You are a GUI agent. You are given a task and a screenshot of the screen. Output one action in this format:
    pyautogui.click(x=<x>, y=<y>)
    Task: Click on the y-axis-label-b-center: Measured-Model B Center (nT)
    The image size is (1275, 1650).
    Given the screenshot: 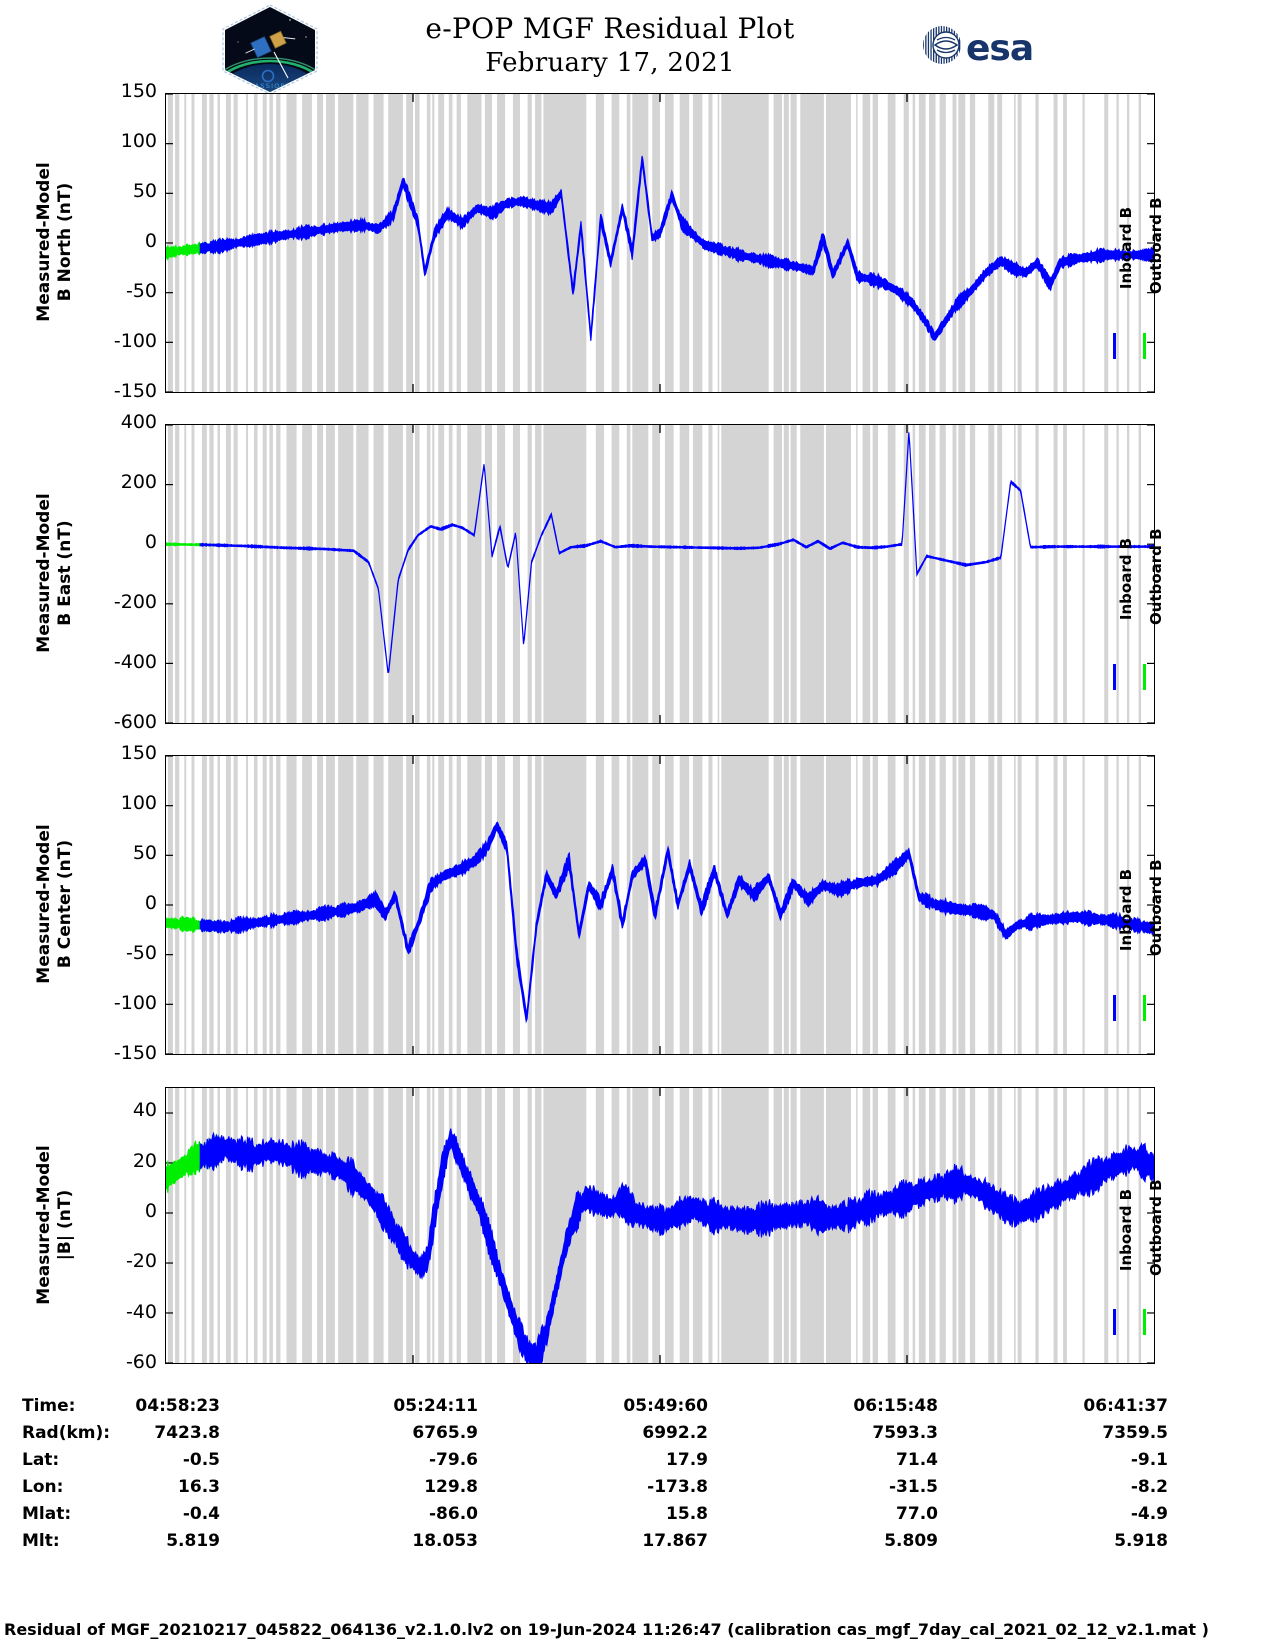 What is the action you would take?
    pyautogui.click(x=55, y=904)
    